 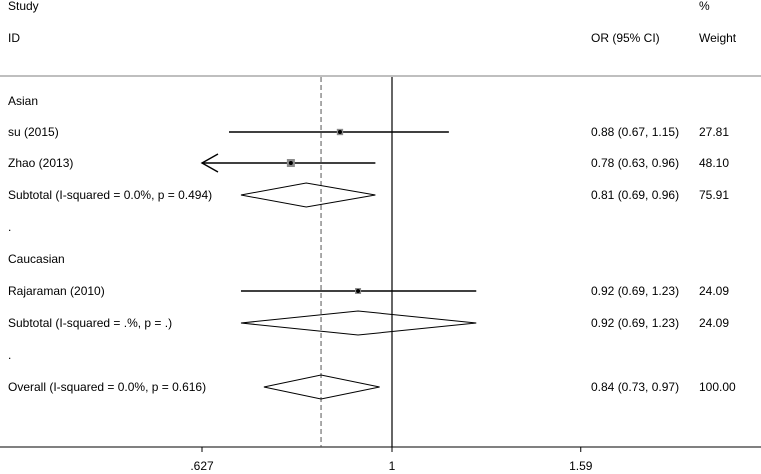 I want to click on header-study: Study, so click(x=23, y=6).